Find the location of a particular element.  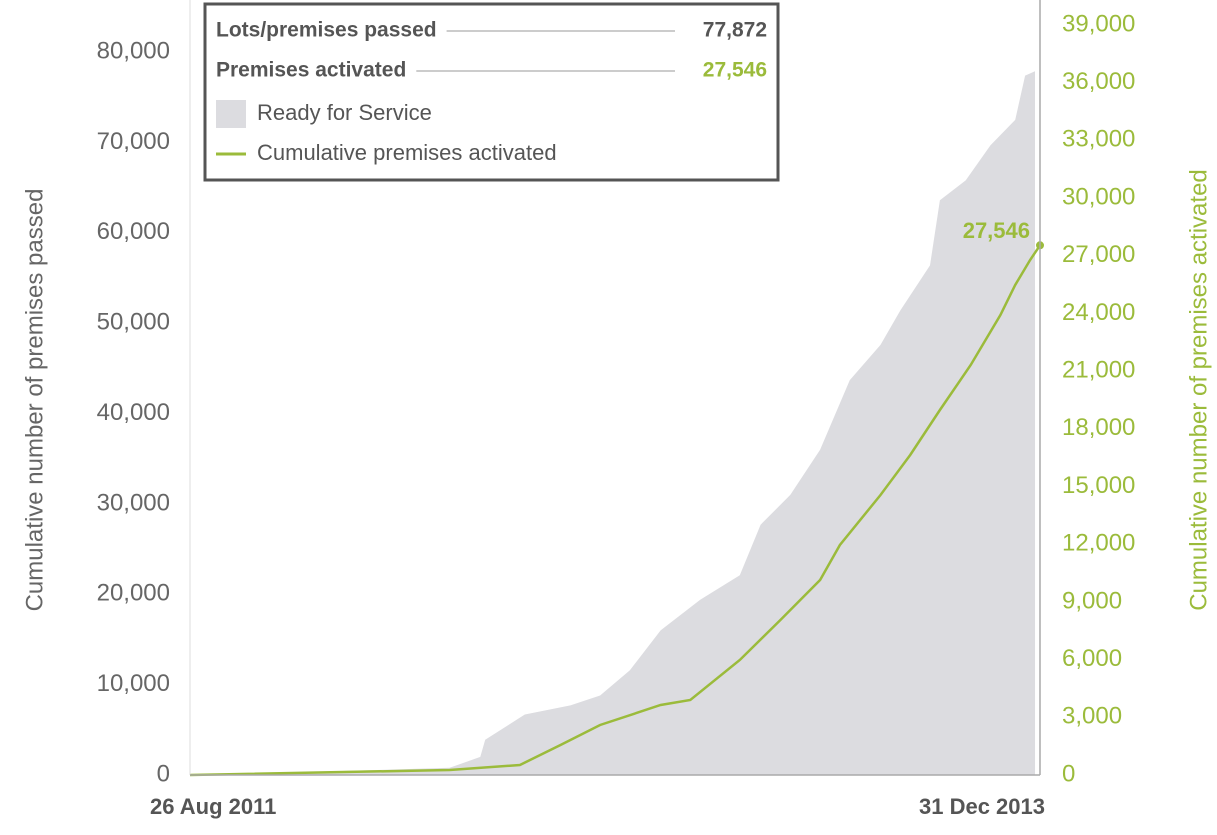

y-tick-label: 20,000 is located at coordinates (133, 593).